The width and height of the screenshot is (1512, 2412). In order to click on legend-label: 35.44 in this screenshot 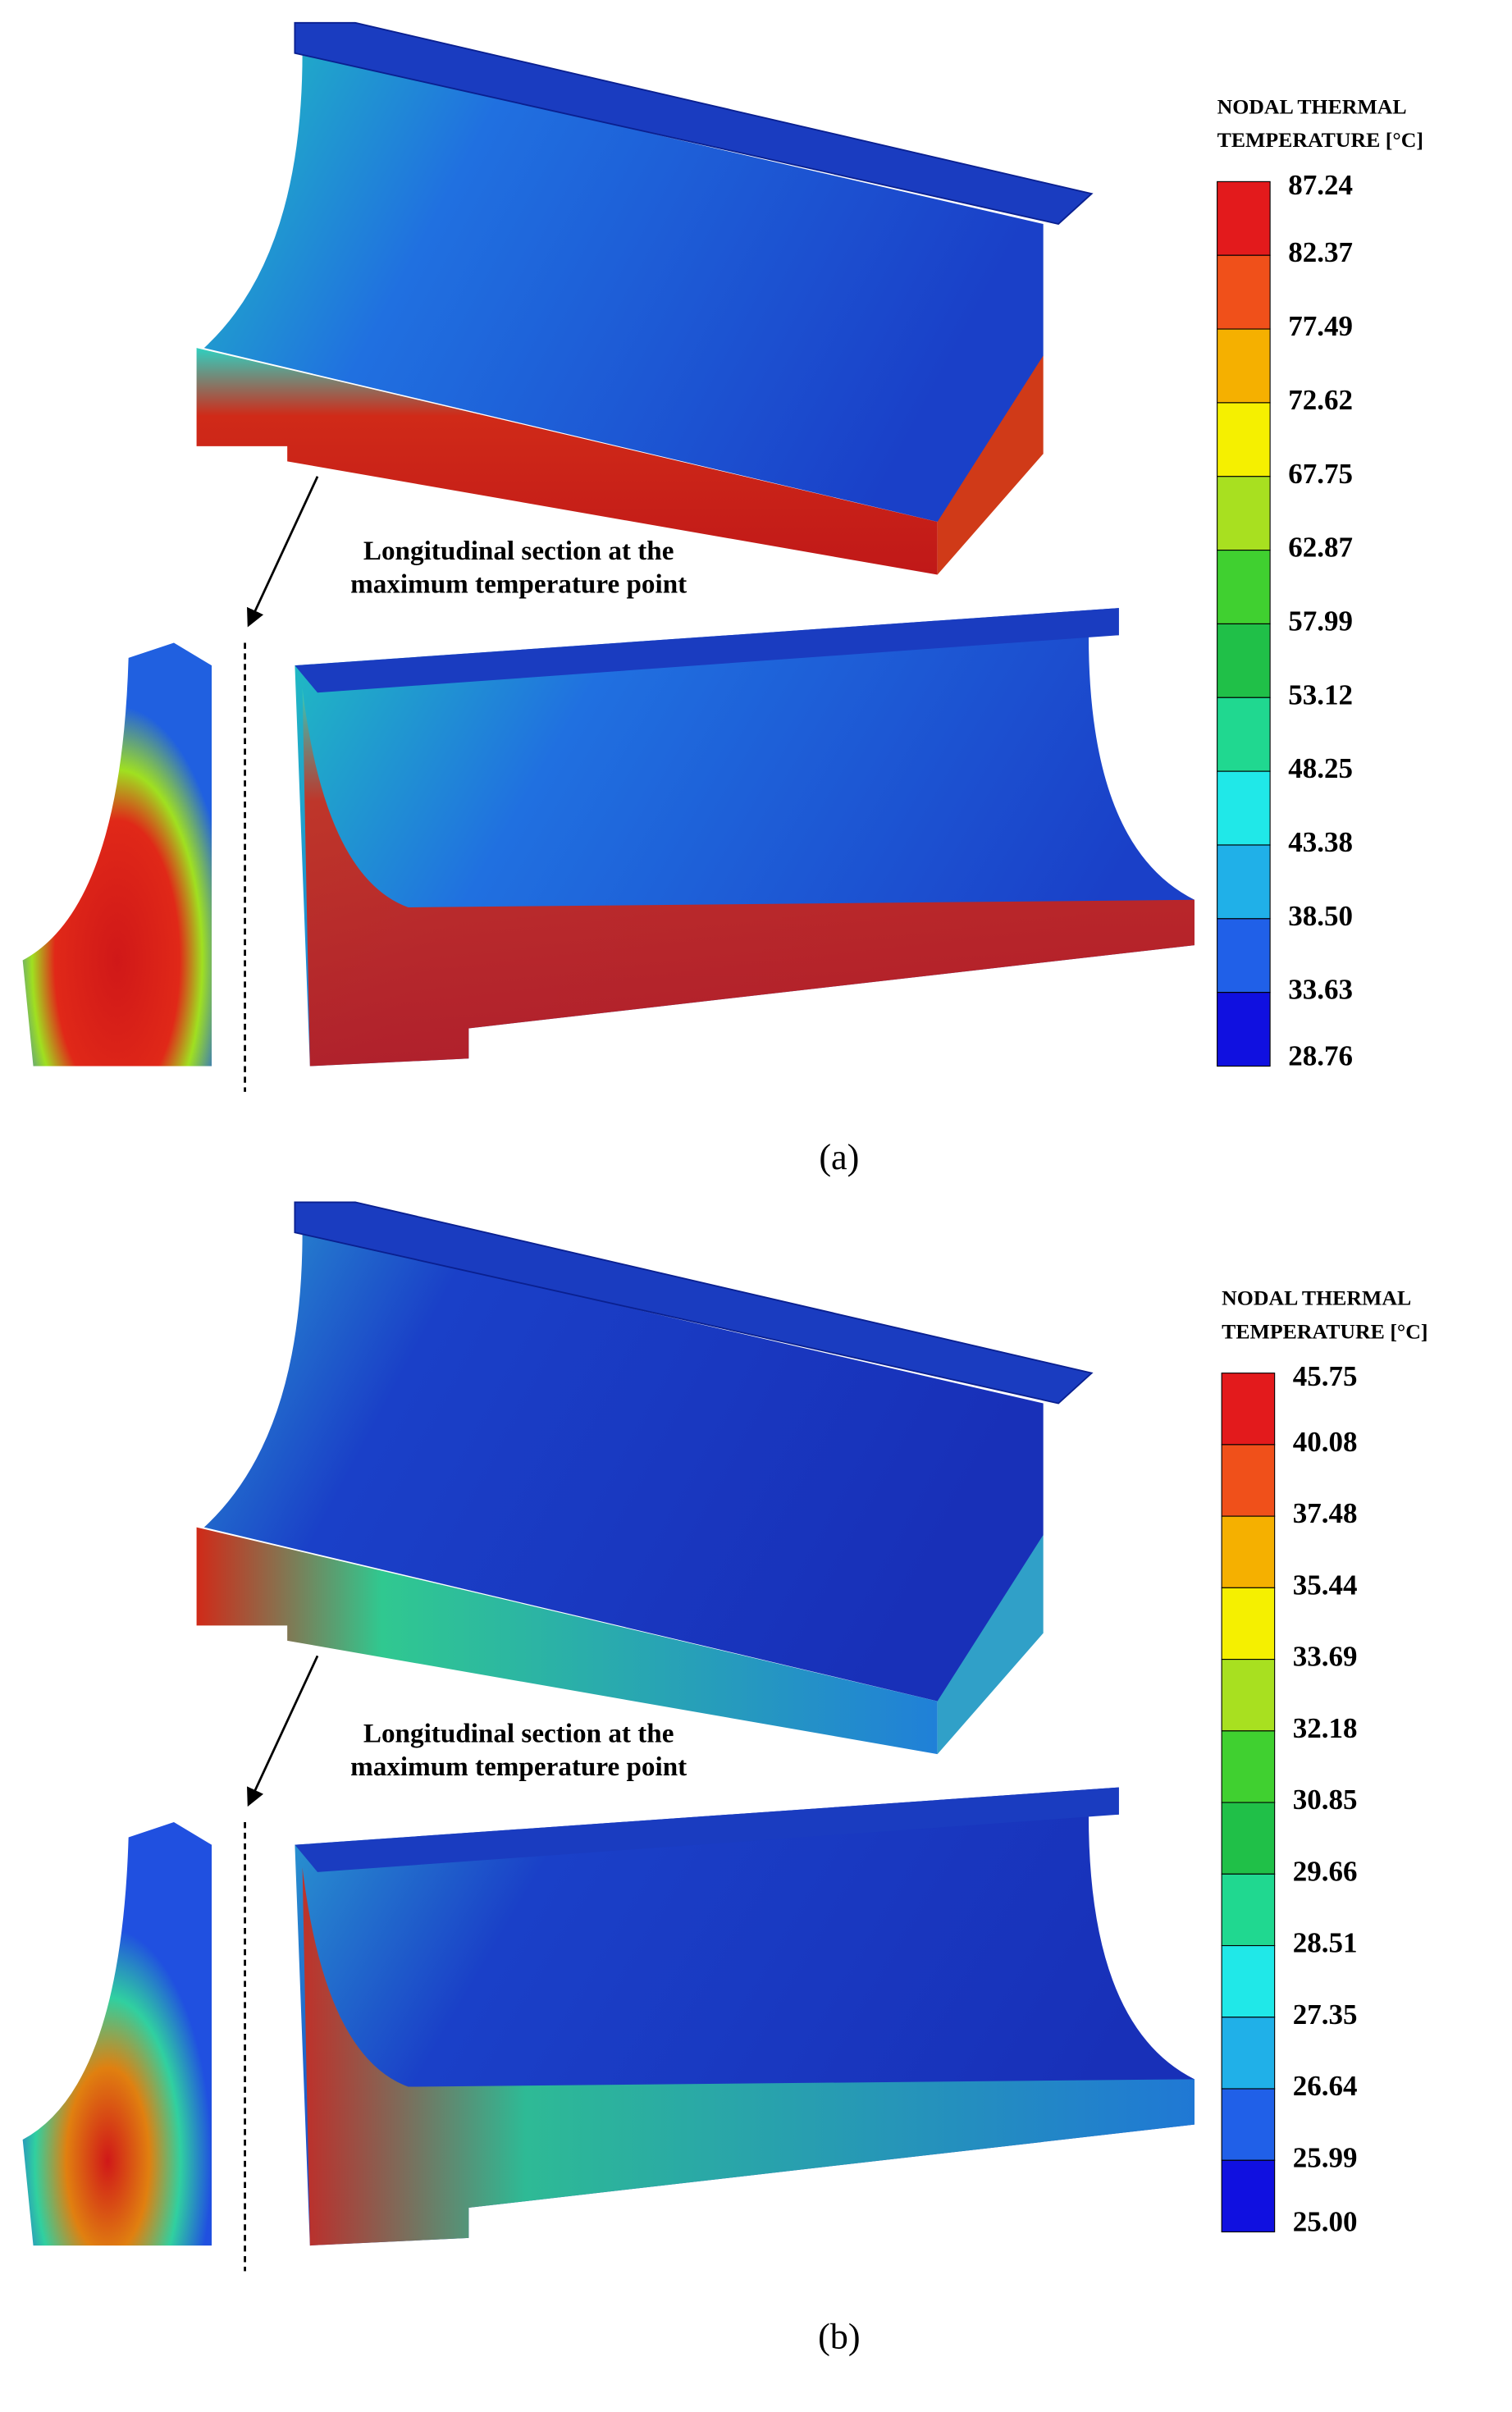, I will do `click(1325, 1585)`.